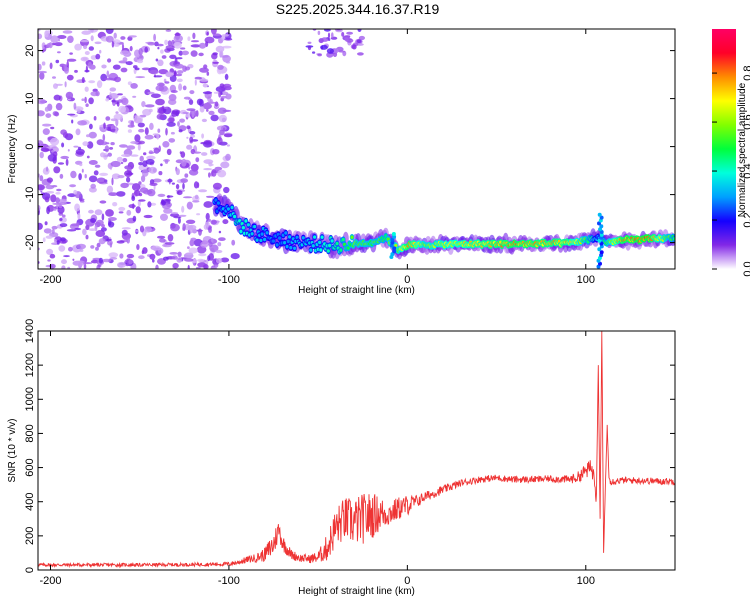 The image size is (750, 600). What do you see at coordinates (30, 502) in the screenshot?
I see `y-tick-label: 400` at bounding box center [30, 502].